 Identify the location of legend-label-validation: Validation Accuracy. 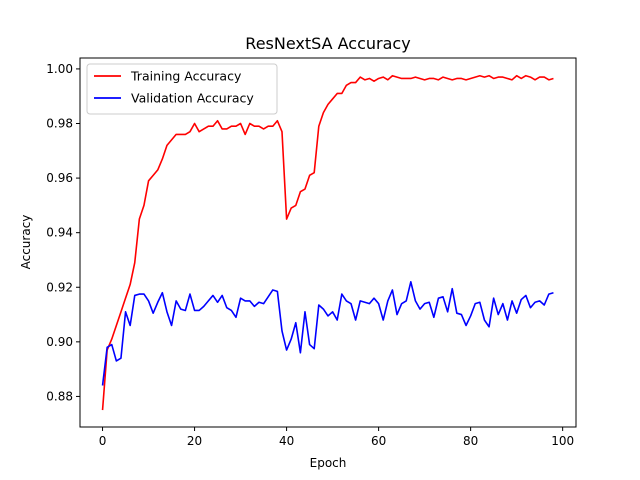
(192, 98).